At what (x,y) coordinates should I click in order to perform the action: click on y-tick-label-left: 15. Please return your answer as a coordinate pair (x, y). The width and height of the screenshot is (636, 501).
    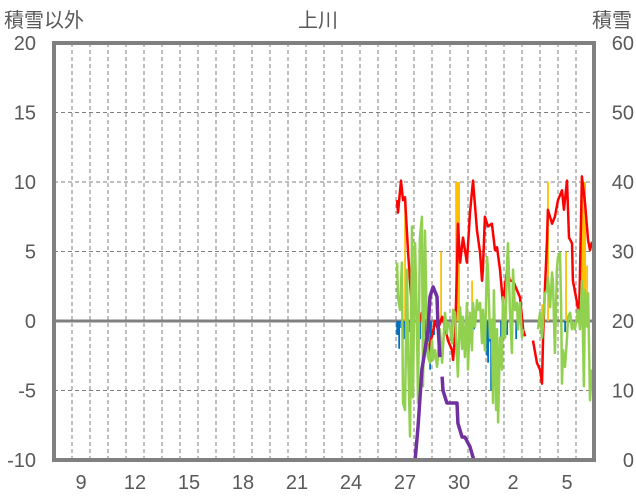
    Looking at the image, I should click on (25, 114).